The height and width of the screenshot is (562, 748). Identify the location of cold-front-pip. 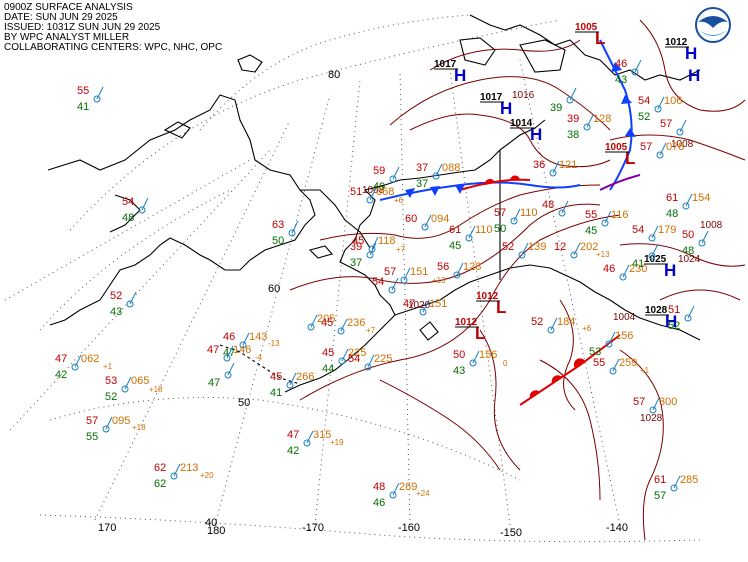
(435, 191).